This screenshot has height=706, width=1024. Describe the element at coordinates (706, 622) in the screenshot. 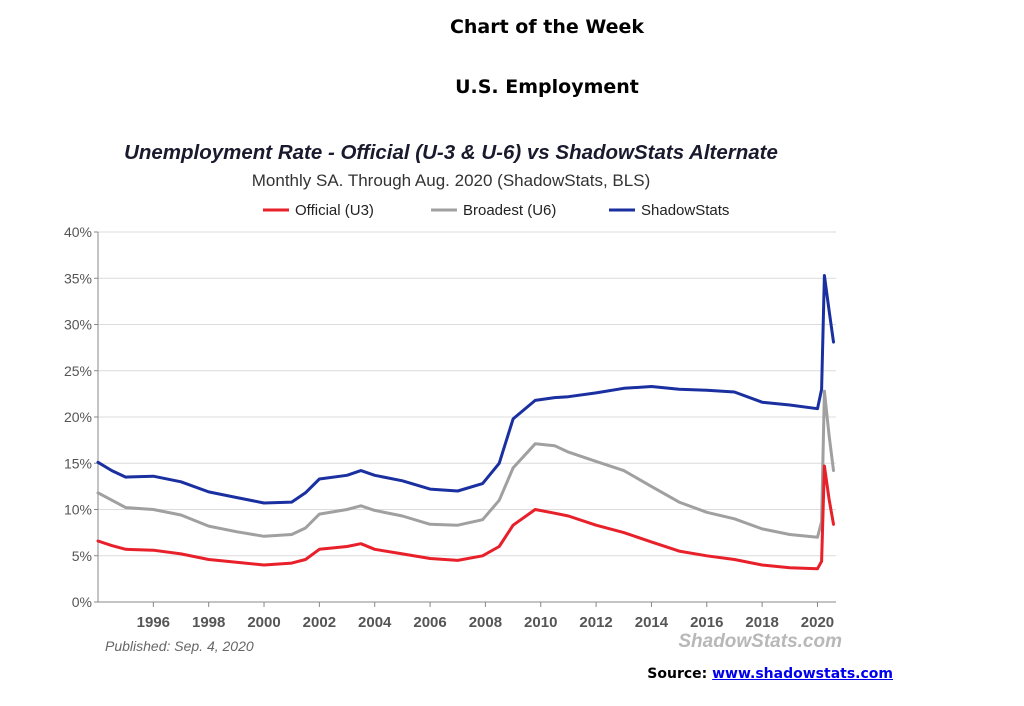

I see `x-tick-label: 2016` at that location.